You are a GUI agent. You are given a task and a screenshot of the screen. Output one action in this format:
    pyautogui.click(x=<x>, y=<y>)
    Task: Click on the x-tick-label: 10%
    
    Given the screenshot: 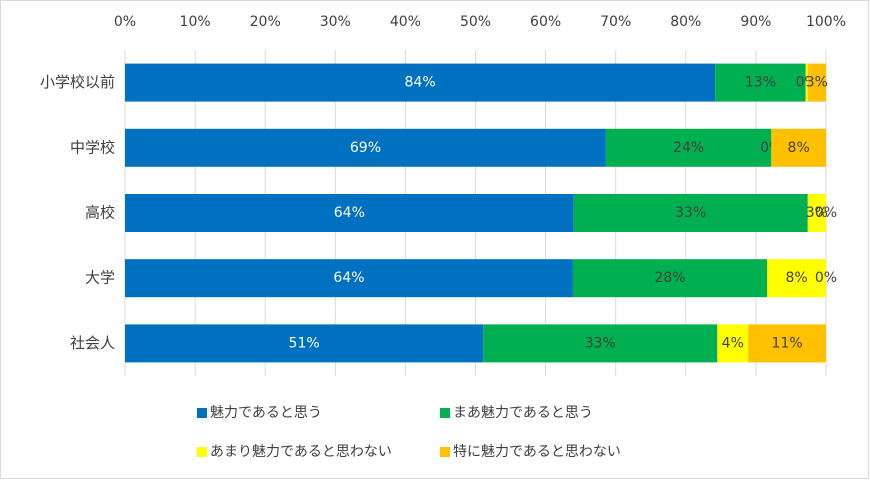 What is the action you would take?
    pyautogui.click(x=195, y=22)
    